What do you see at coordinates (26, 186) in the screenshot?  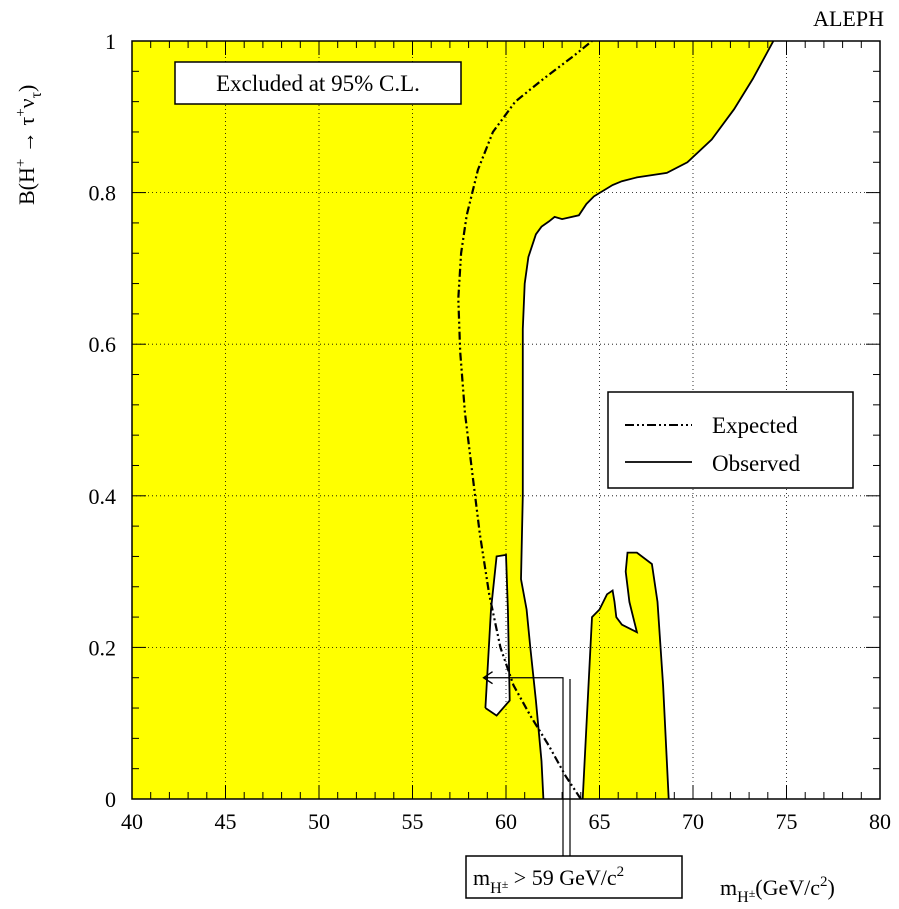 I see `y-label-prefix: B(H` at bounding box center [26, 186].